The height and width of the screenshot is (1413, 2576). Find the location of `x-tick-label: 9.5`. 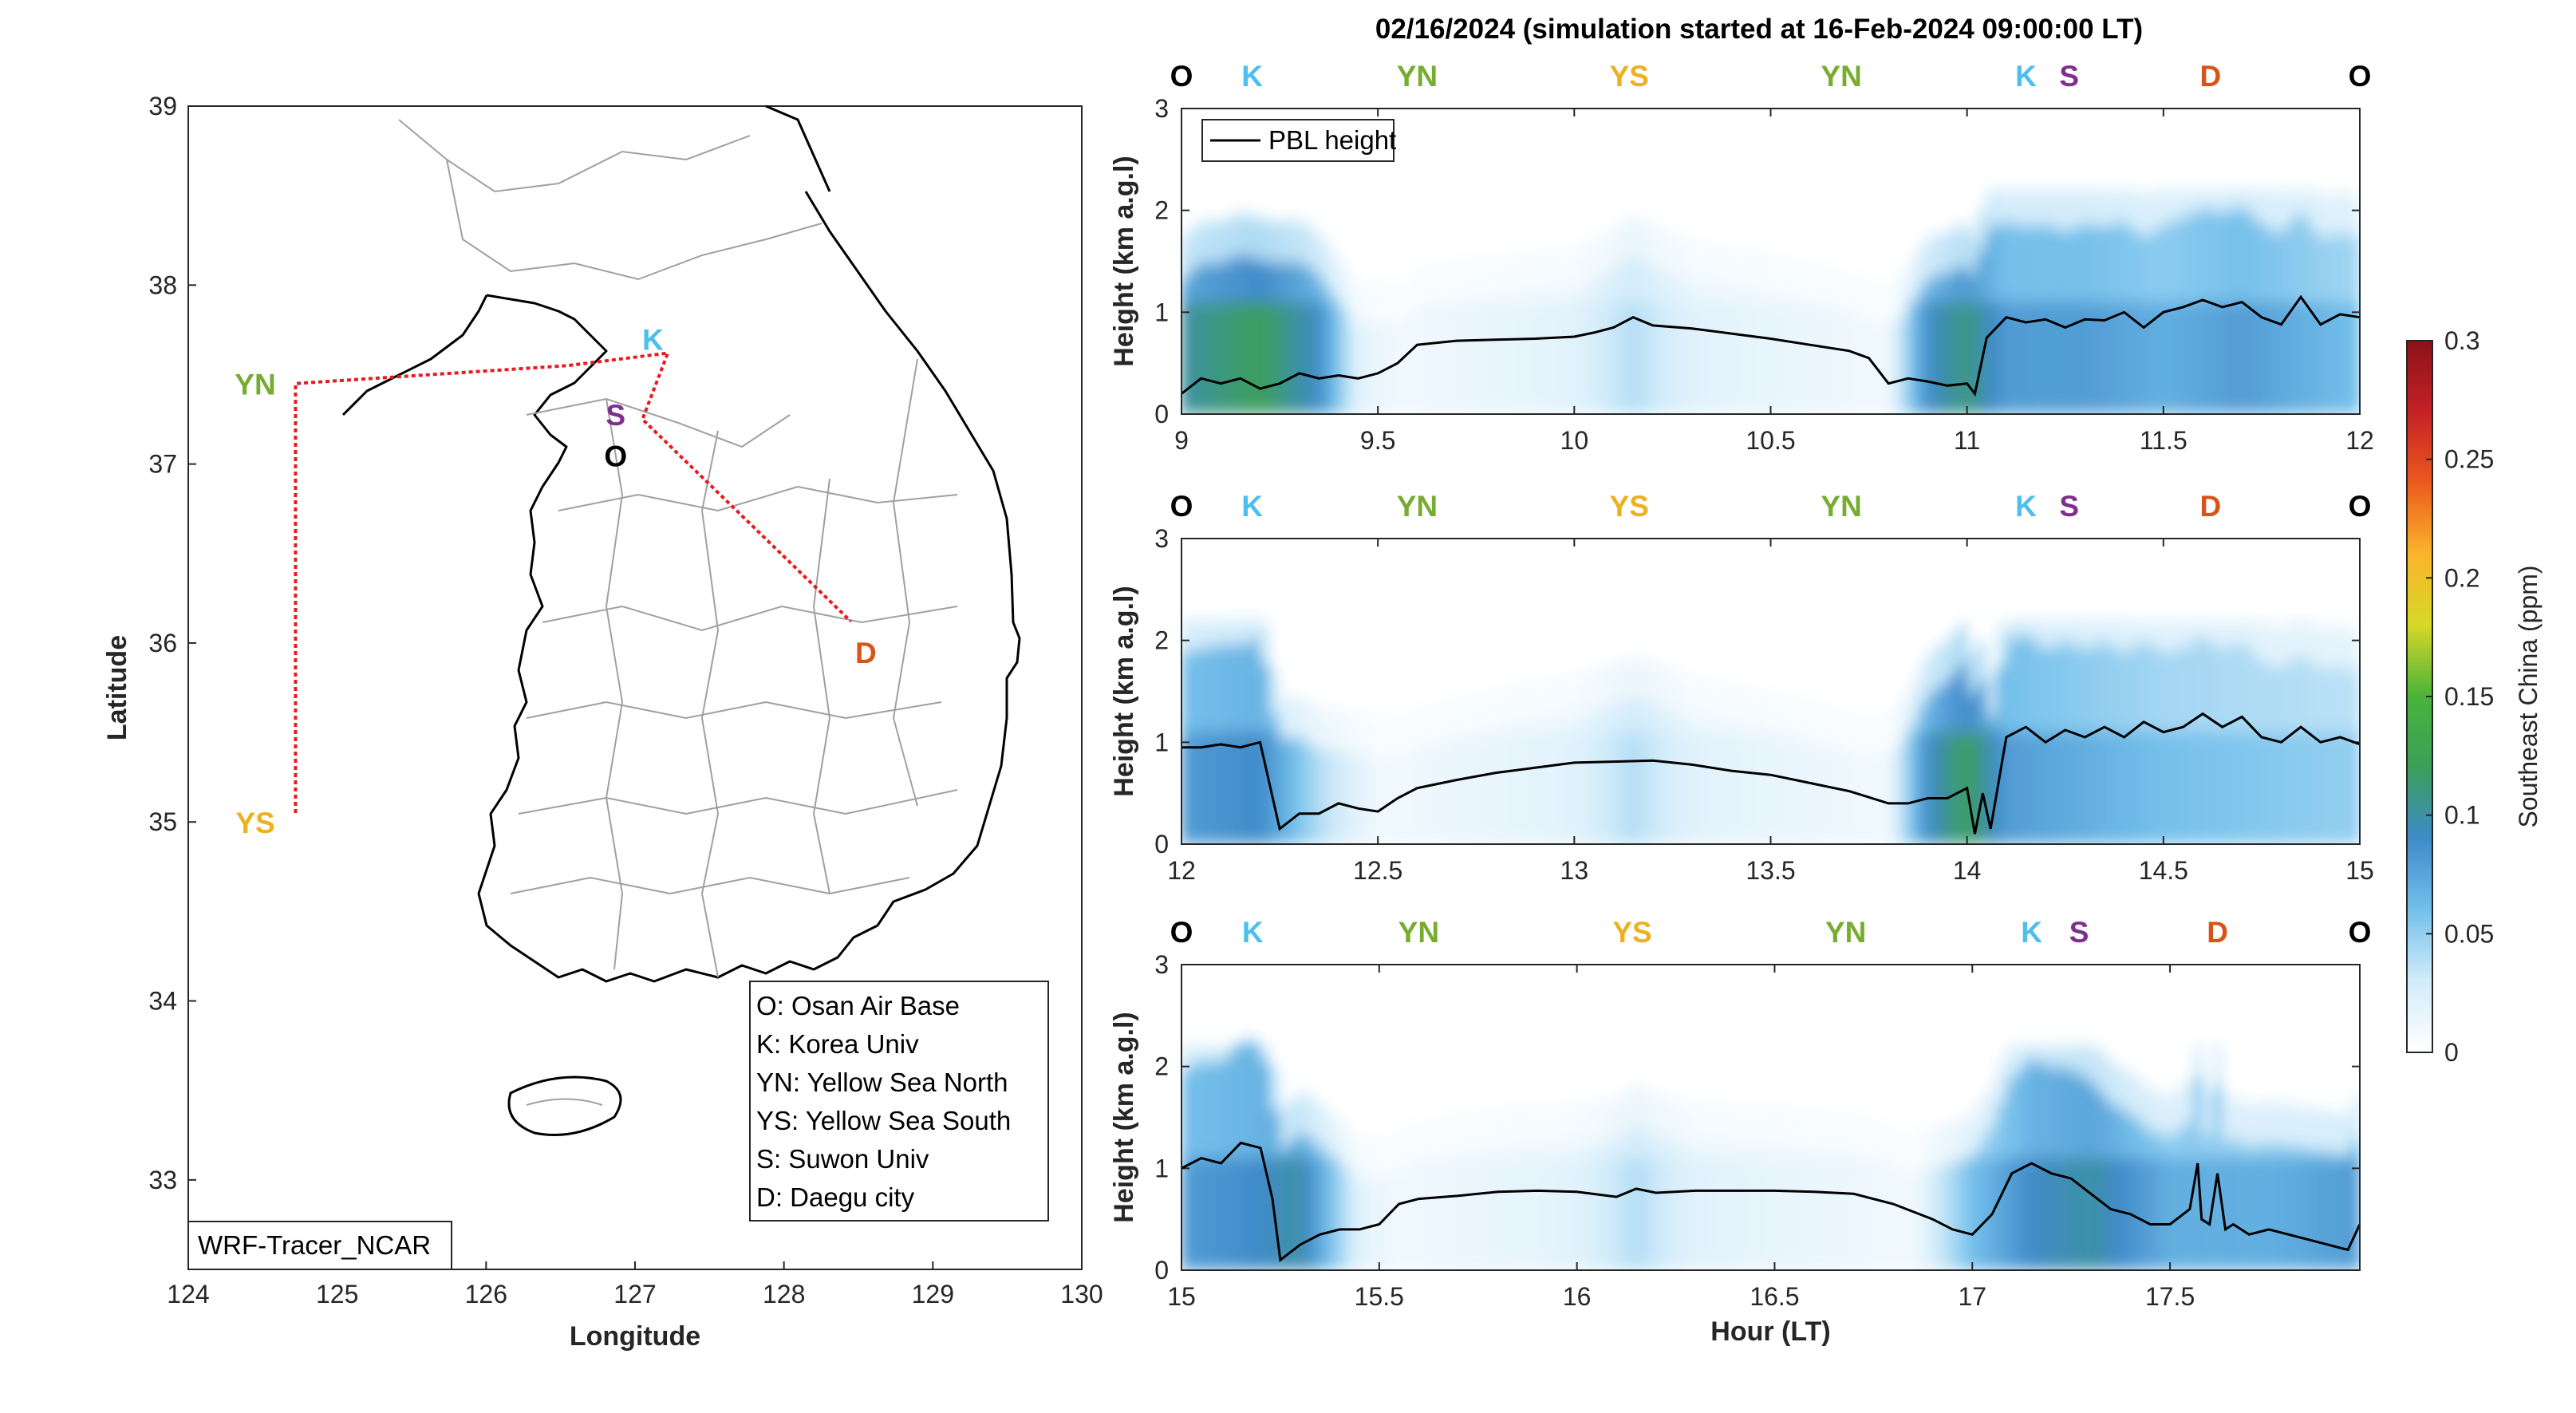

x-tick-label: 9.5 is located at coordinates (1377, 440).